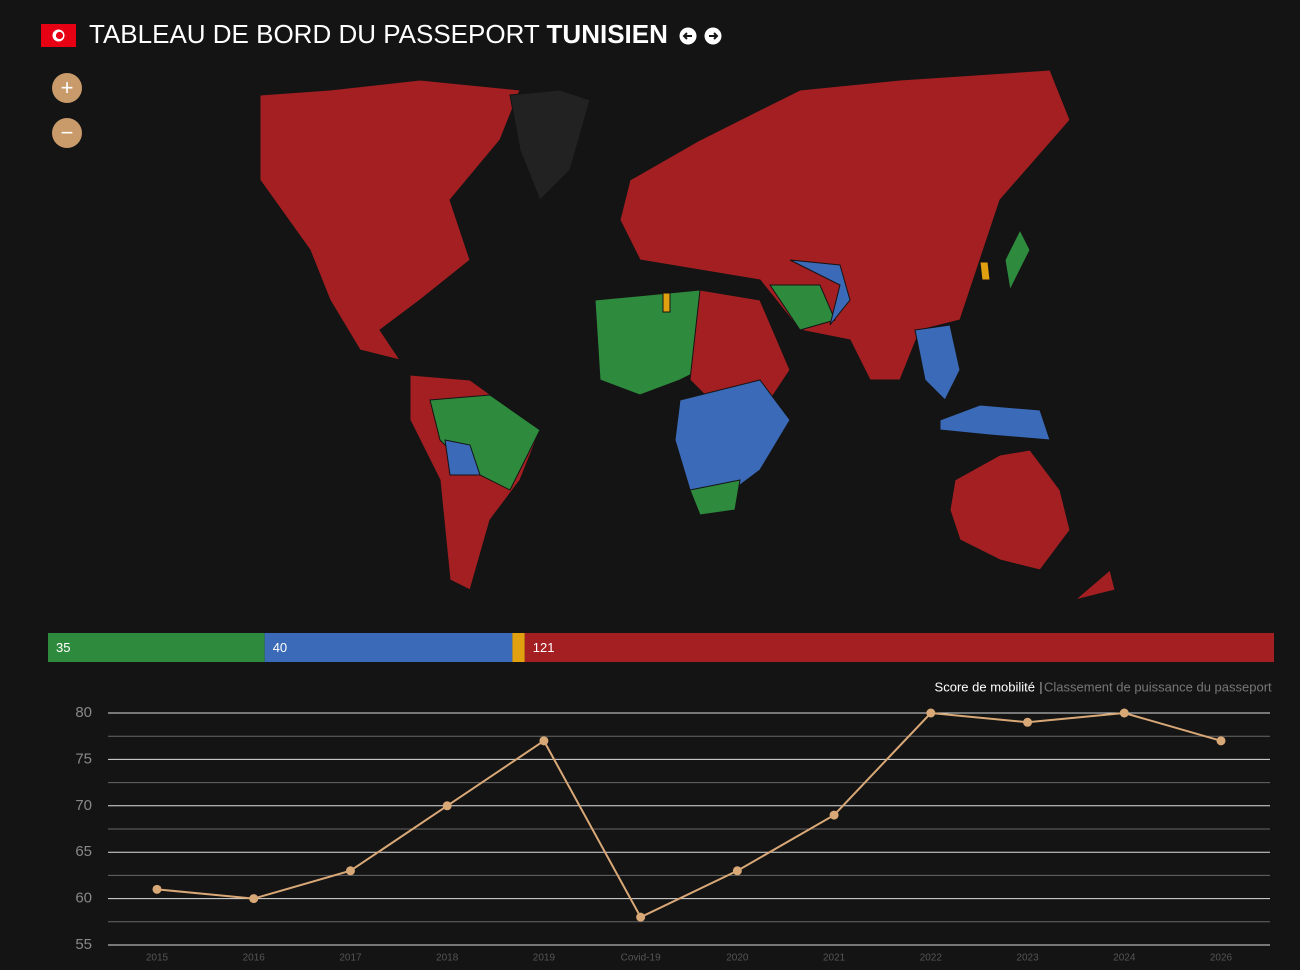 This screenshot has width=1300, height=970. What do you see at coordinates (641, 958) in the screenshot?
I see `x-tick-label: Covid-19` at bounding box center [641, 958].